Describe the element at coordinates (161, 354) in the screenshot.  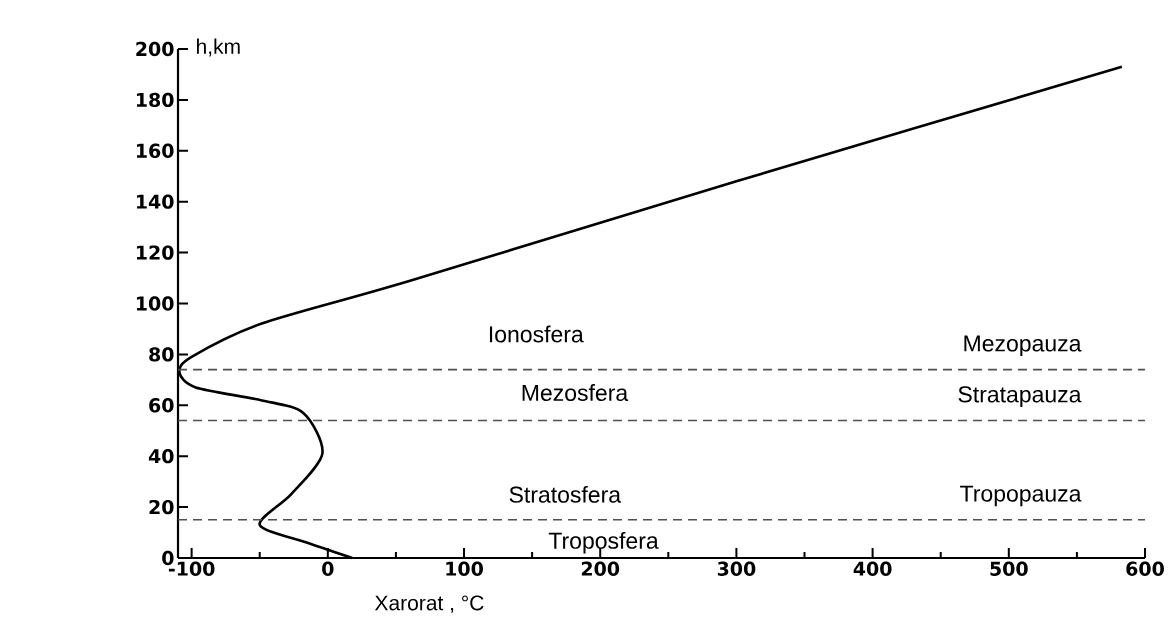
I see `y-tick-label: 80` at that location.